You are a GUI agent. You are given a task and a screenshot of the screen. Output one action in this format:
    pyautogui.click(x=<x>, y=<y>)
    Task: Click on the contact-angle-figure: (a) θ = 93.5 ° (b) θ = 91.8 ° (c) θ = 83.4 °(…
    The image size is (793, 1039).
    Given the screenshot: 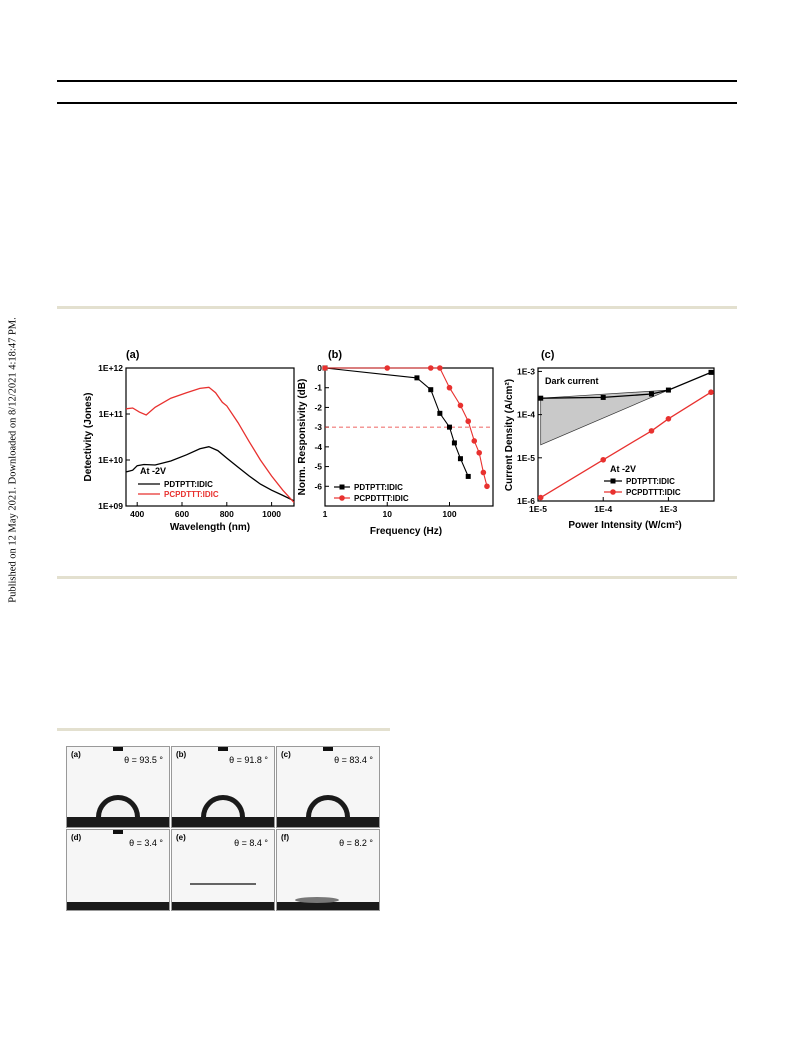 What is the action you would take?
    pyautogui.click(x=223, y=828)
    